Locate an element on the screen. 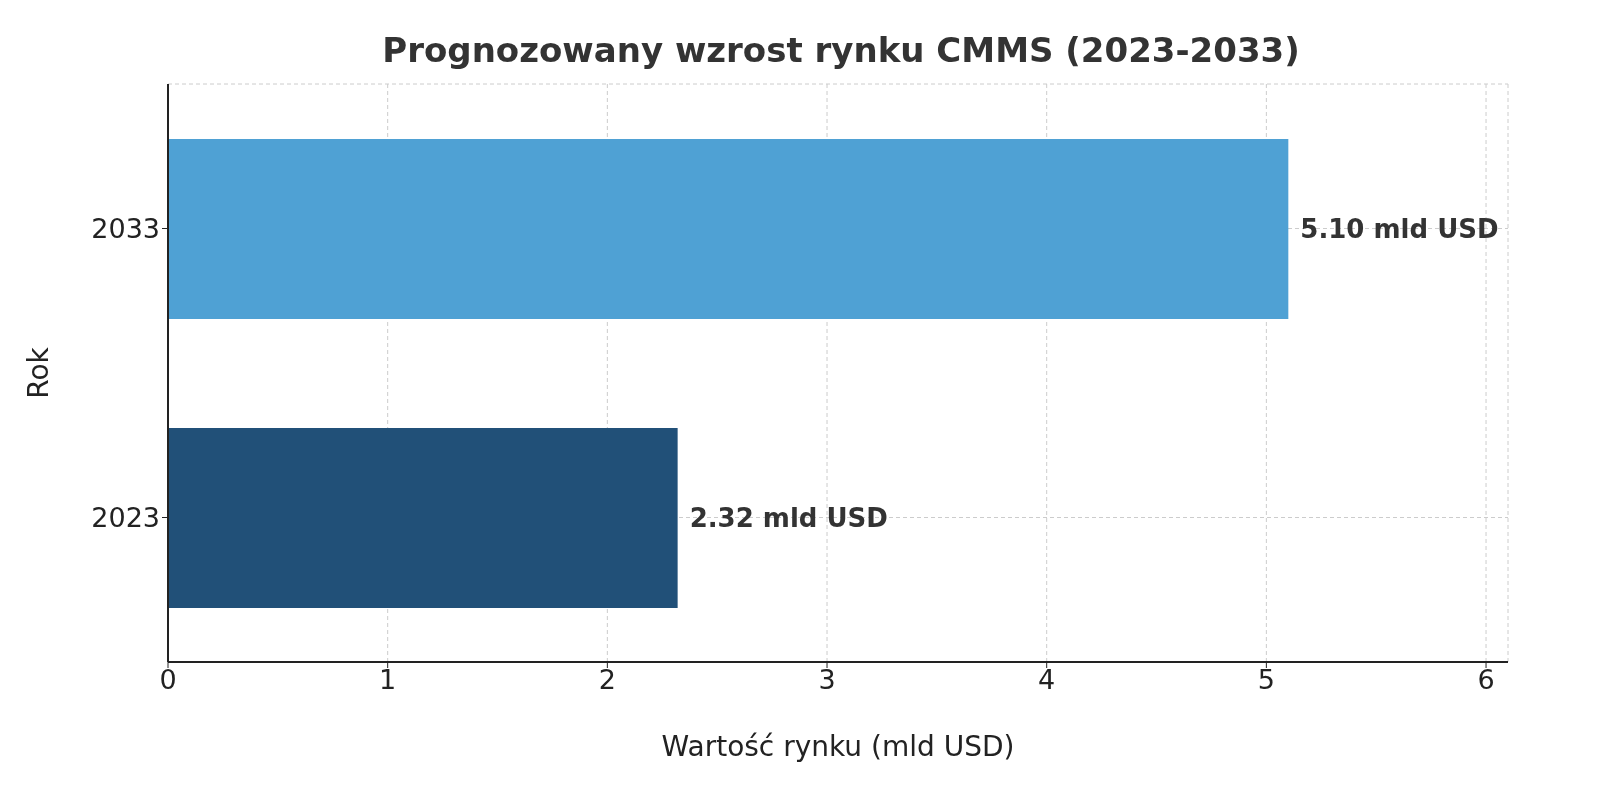 This screenshot has height=800, width=1600. data-label: 5.10 mld USD is located at coordinates (1399, 229).